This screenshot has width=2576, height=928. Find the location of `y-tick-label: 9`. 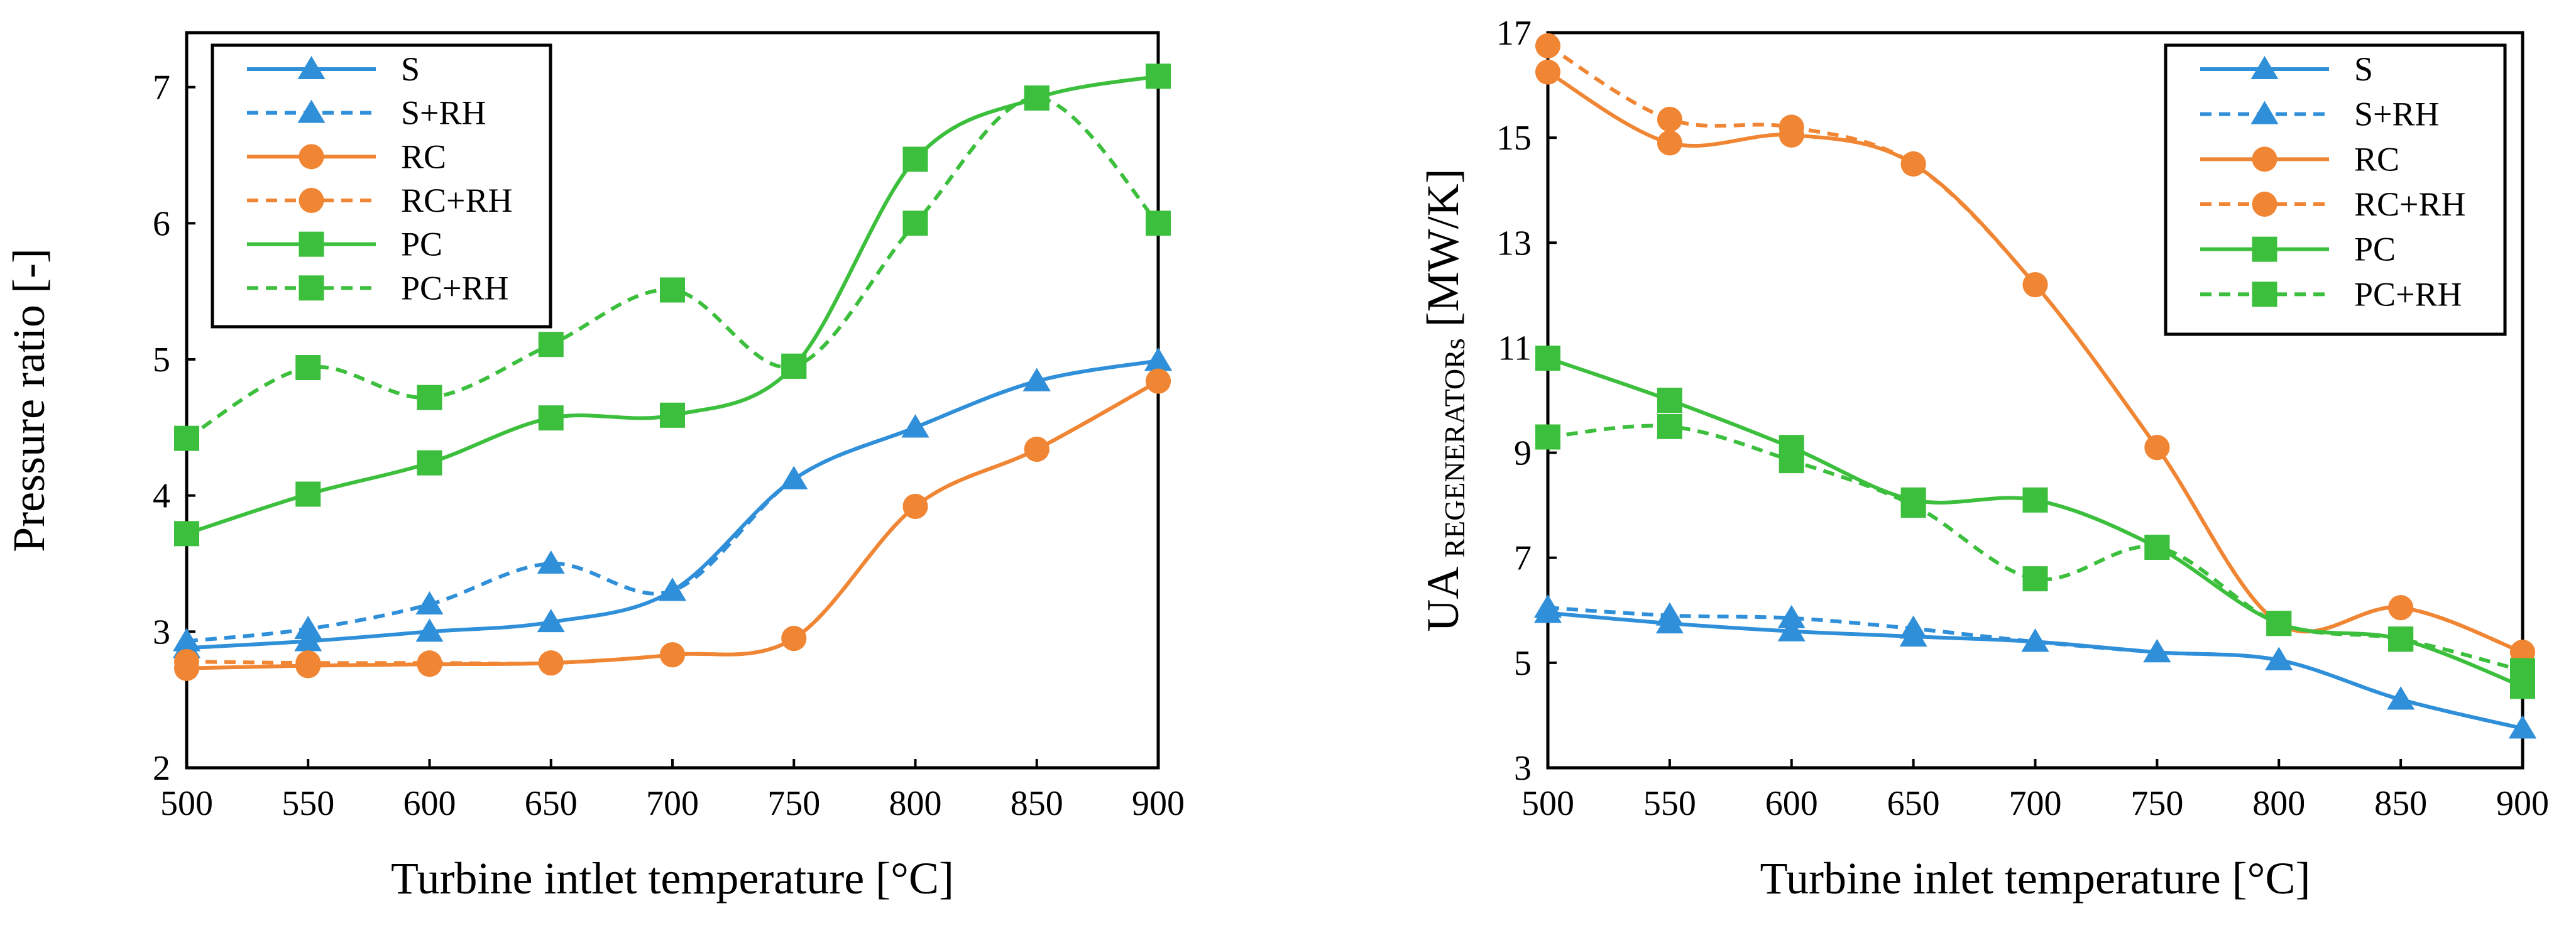

y-tick-label: 9 is located at coordinates (1523, 453).